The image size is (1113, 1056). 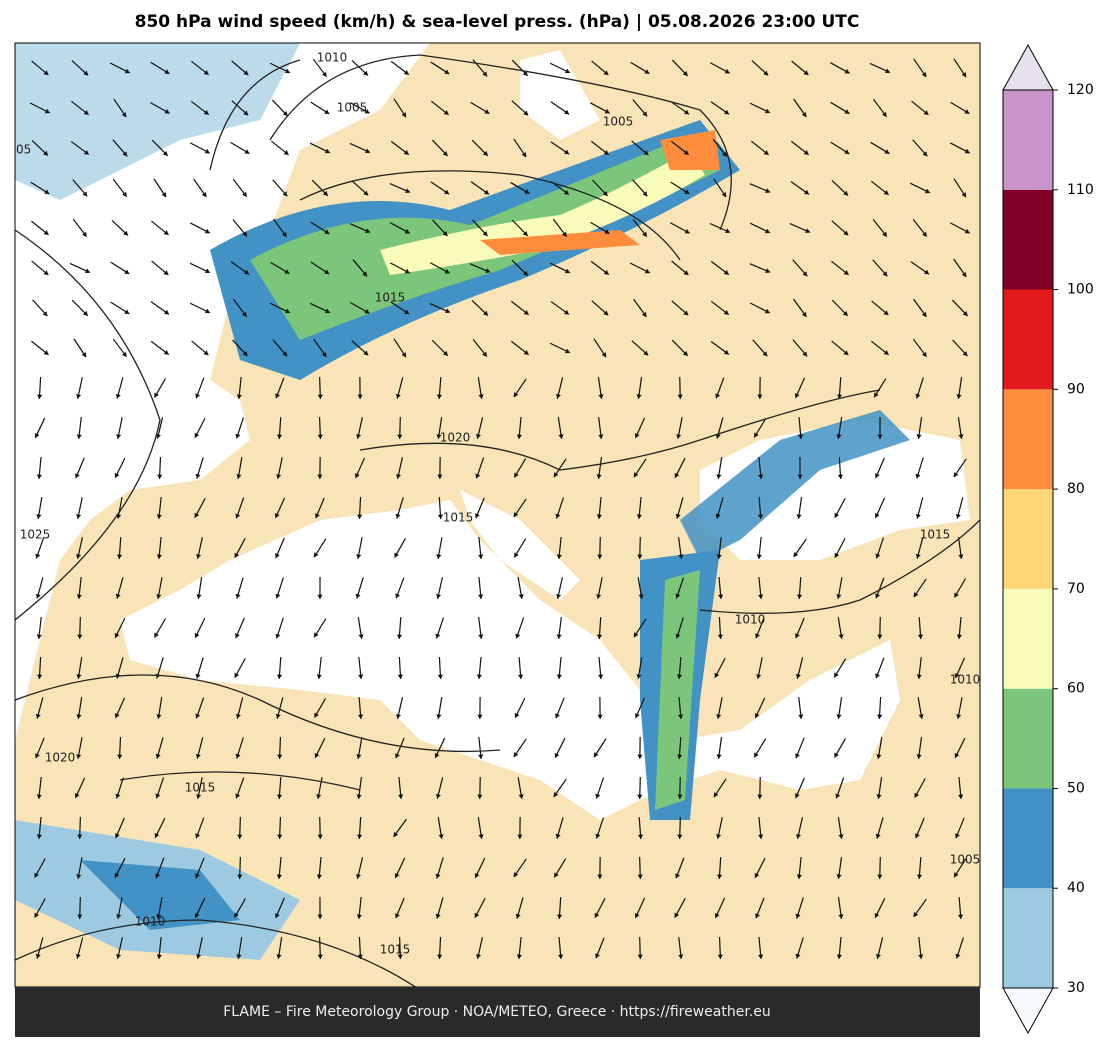 What do you see at coordinates (1076, 589) in the screenshot?
I see `colorbar-tick-label: 70` at bounding box center [1076, 589].